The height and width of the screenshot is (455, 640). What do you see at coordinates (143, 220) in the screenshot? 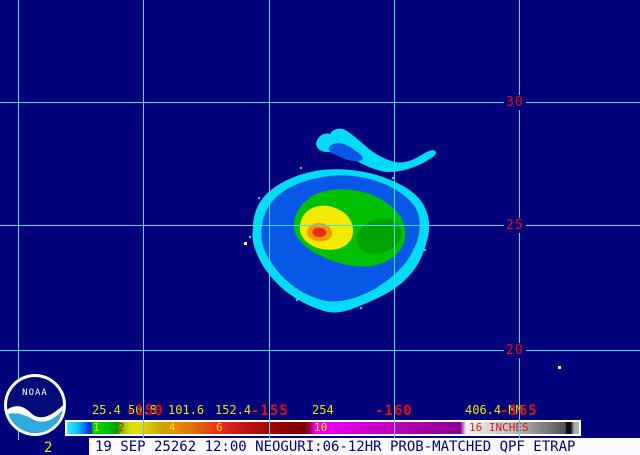
I see `gridline-vertical-150w` at bounding box center [143, 220].